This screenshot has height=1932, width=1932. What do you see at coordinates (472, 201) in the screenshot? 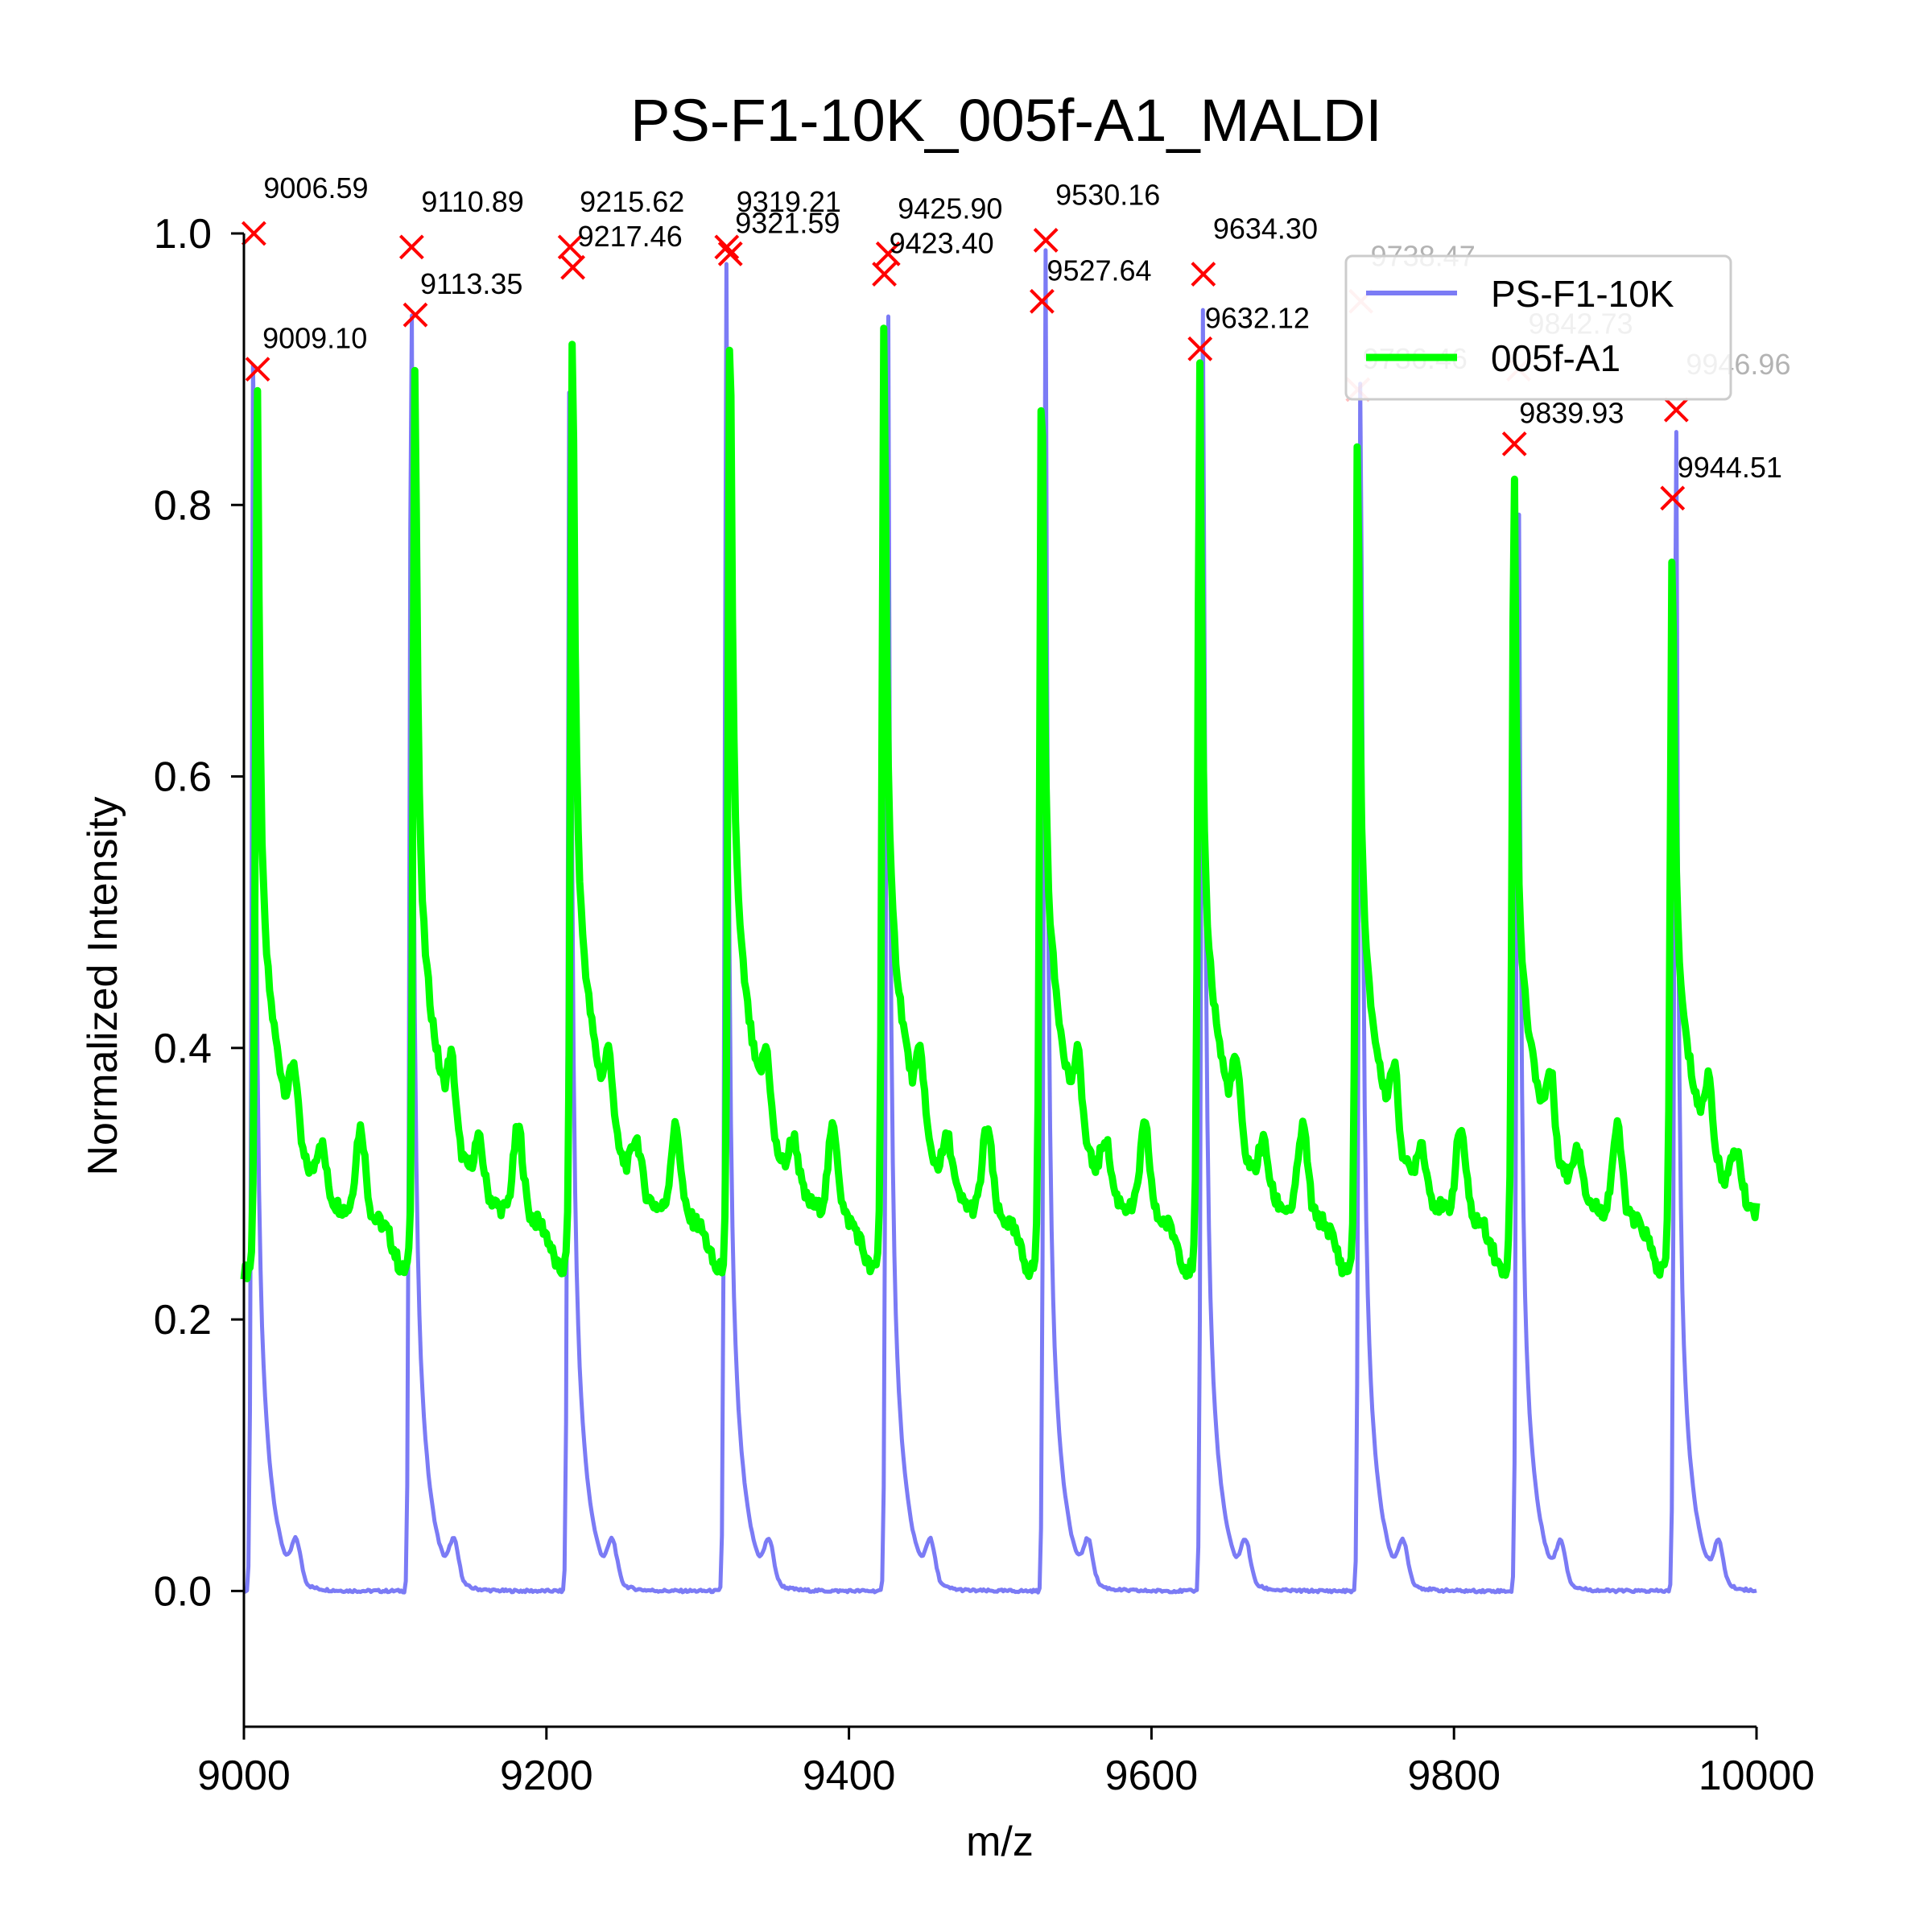
I see `peak-label-ps-f1-10k-1: 9110.89` at bounding box center [472, 201].